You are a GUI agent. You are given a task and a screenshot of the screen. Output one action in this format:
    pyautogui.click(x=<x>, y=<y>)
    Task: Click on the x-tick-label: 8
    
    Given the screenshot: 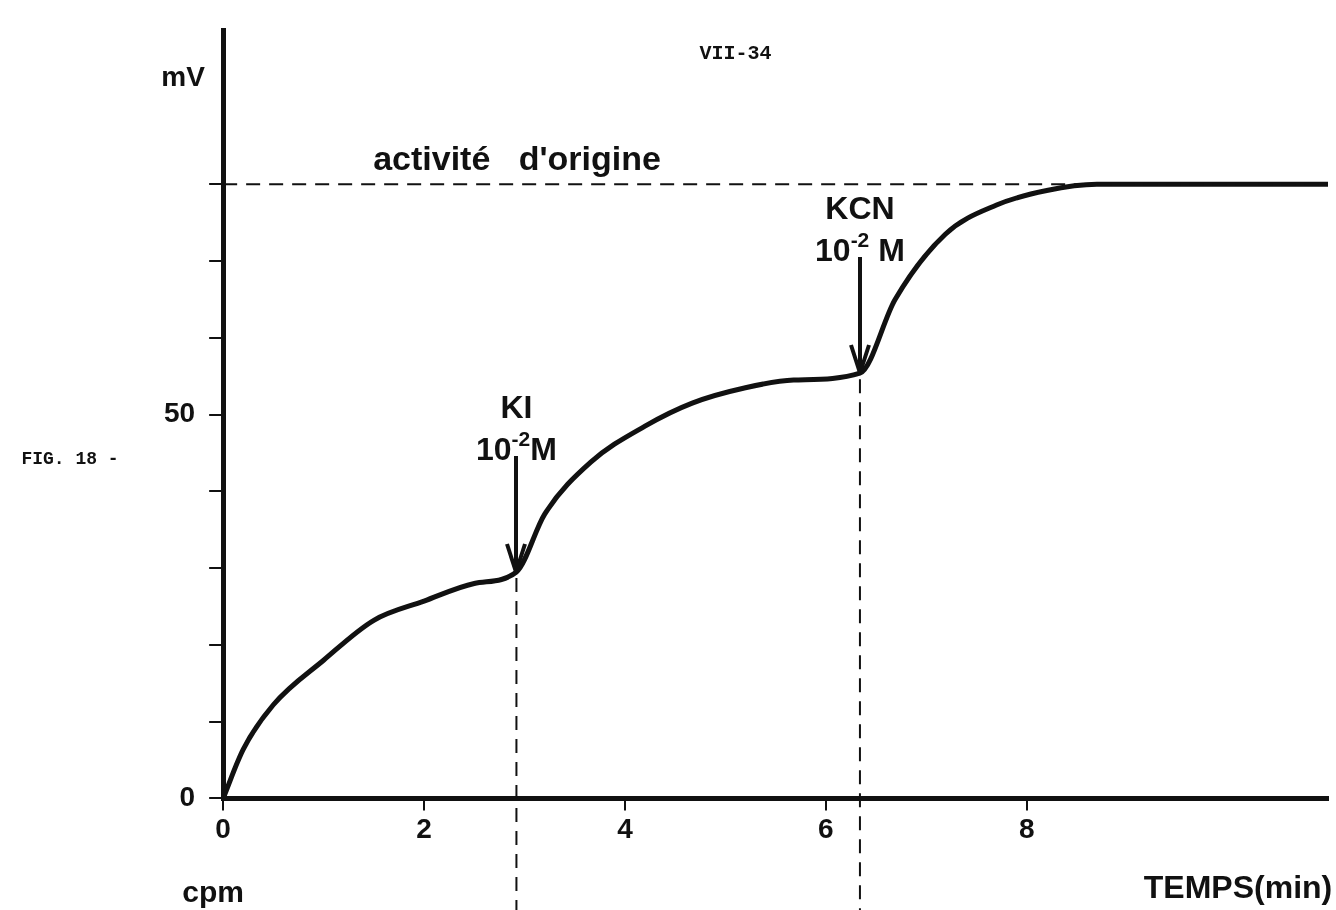 What is the action you would take?
    pyautogui.click(x=1026, y=828)
    